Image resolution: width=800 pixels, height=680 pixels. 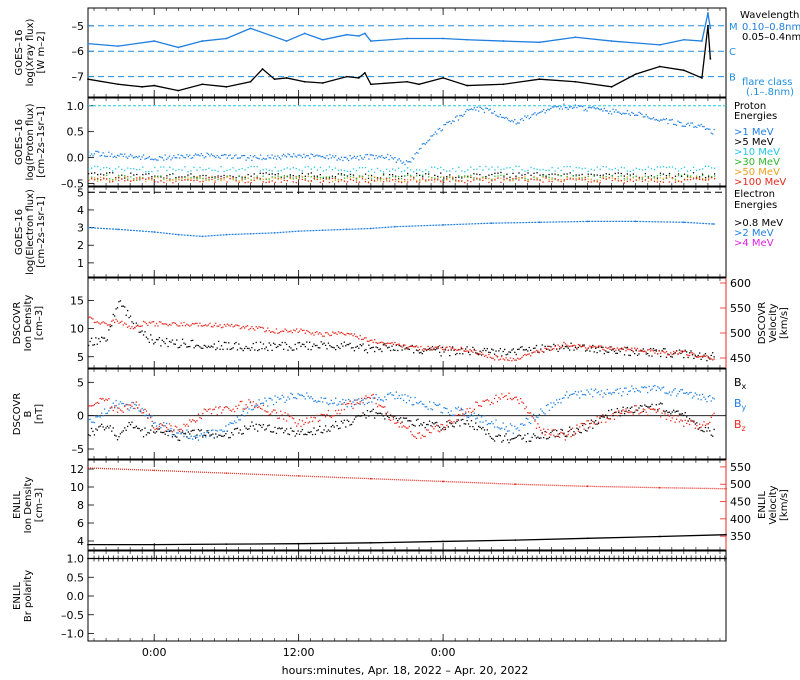 I want to click on y2-axis-title: [km/s], so click(x=784, y=323).